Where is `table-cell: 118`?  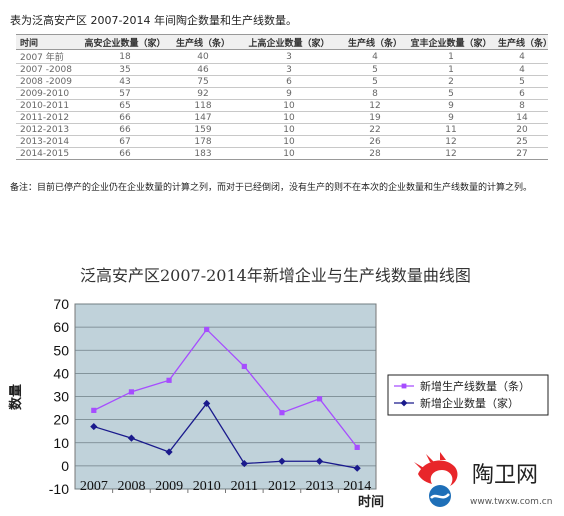 table-cell: 118 is located at coordinates (203, 105).